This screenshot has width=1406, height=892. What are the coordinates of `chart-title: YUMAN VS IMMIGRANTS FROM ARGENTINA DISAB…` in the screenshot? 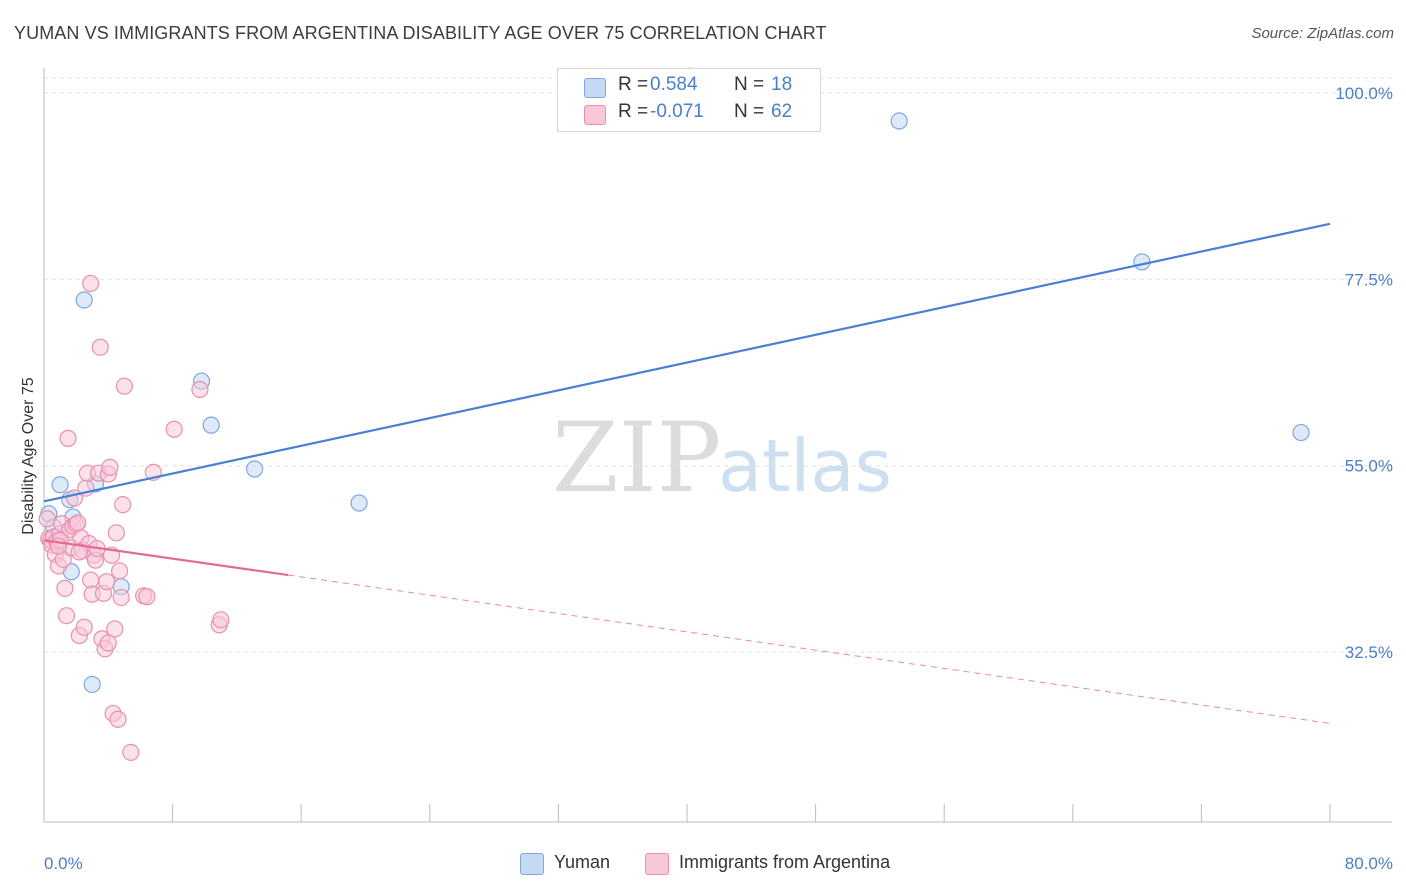 It's located at (420, 33).